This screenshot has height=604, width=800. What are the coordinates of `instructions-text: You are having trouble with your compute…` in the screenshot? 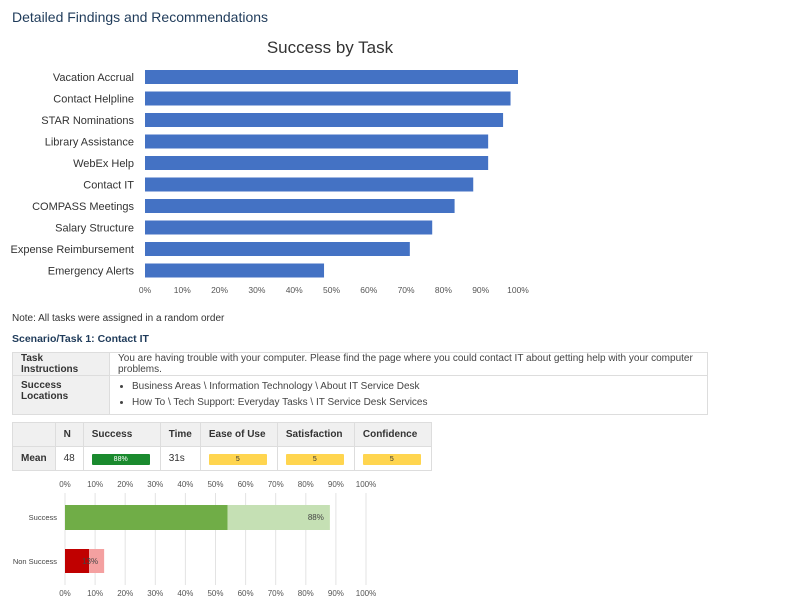 It's located at (408, 364).